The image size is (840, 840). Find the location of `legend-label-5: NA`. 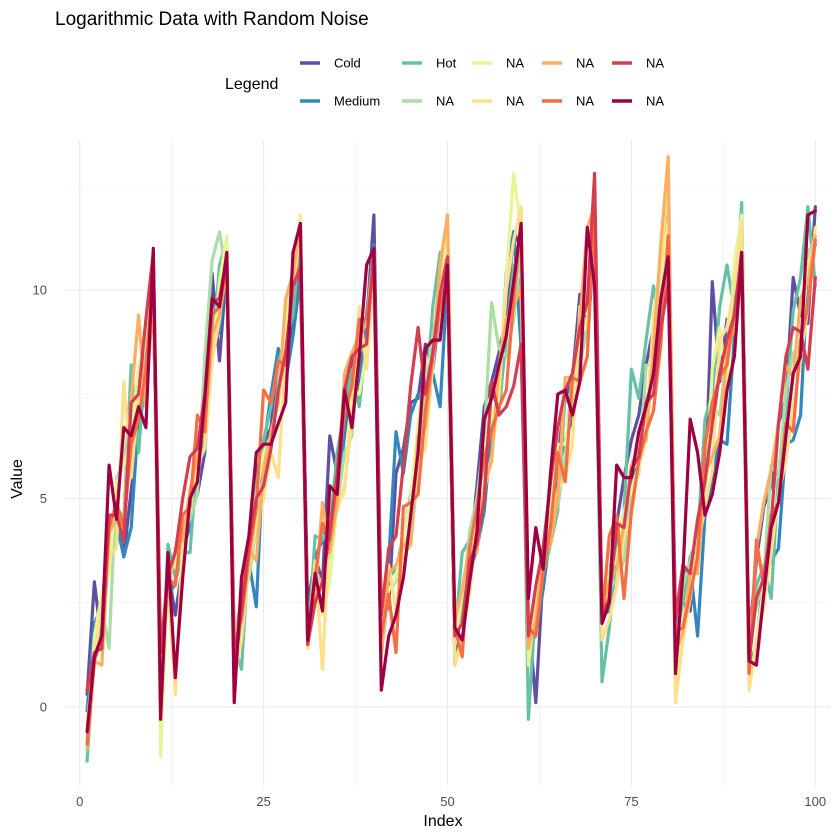

legend-label-5: NA is located at coordinates (515, 63).